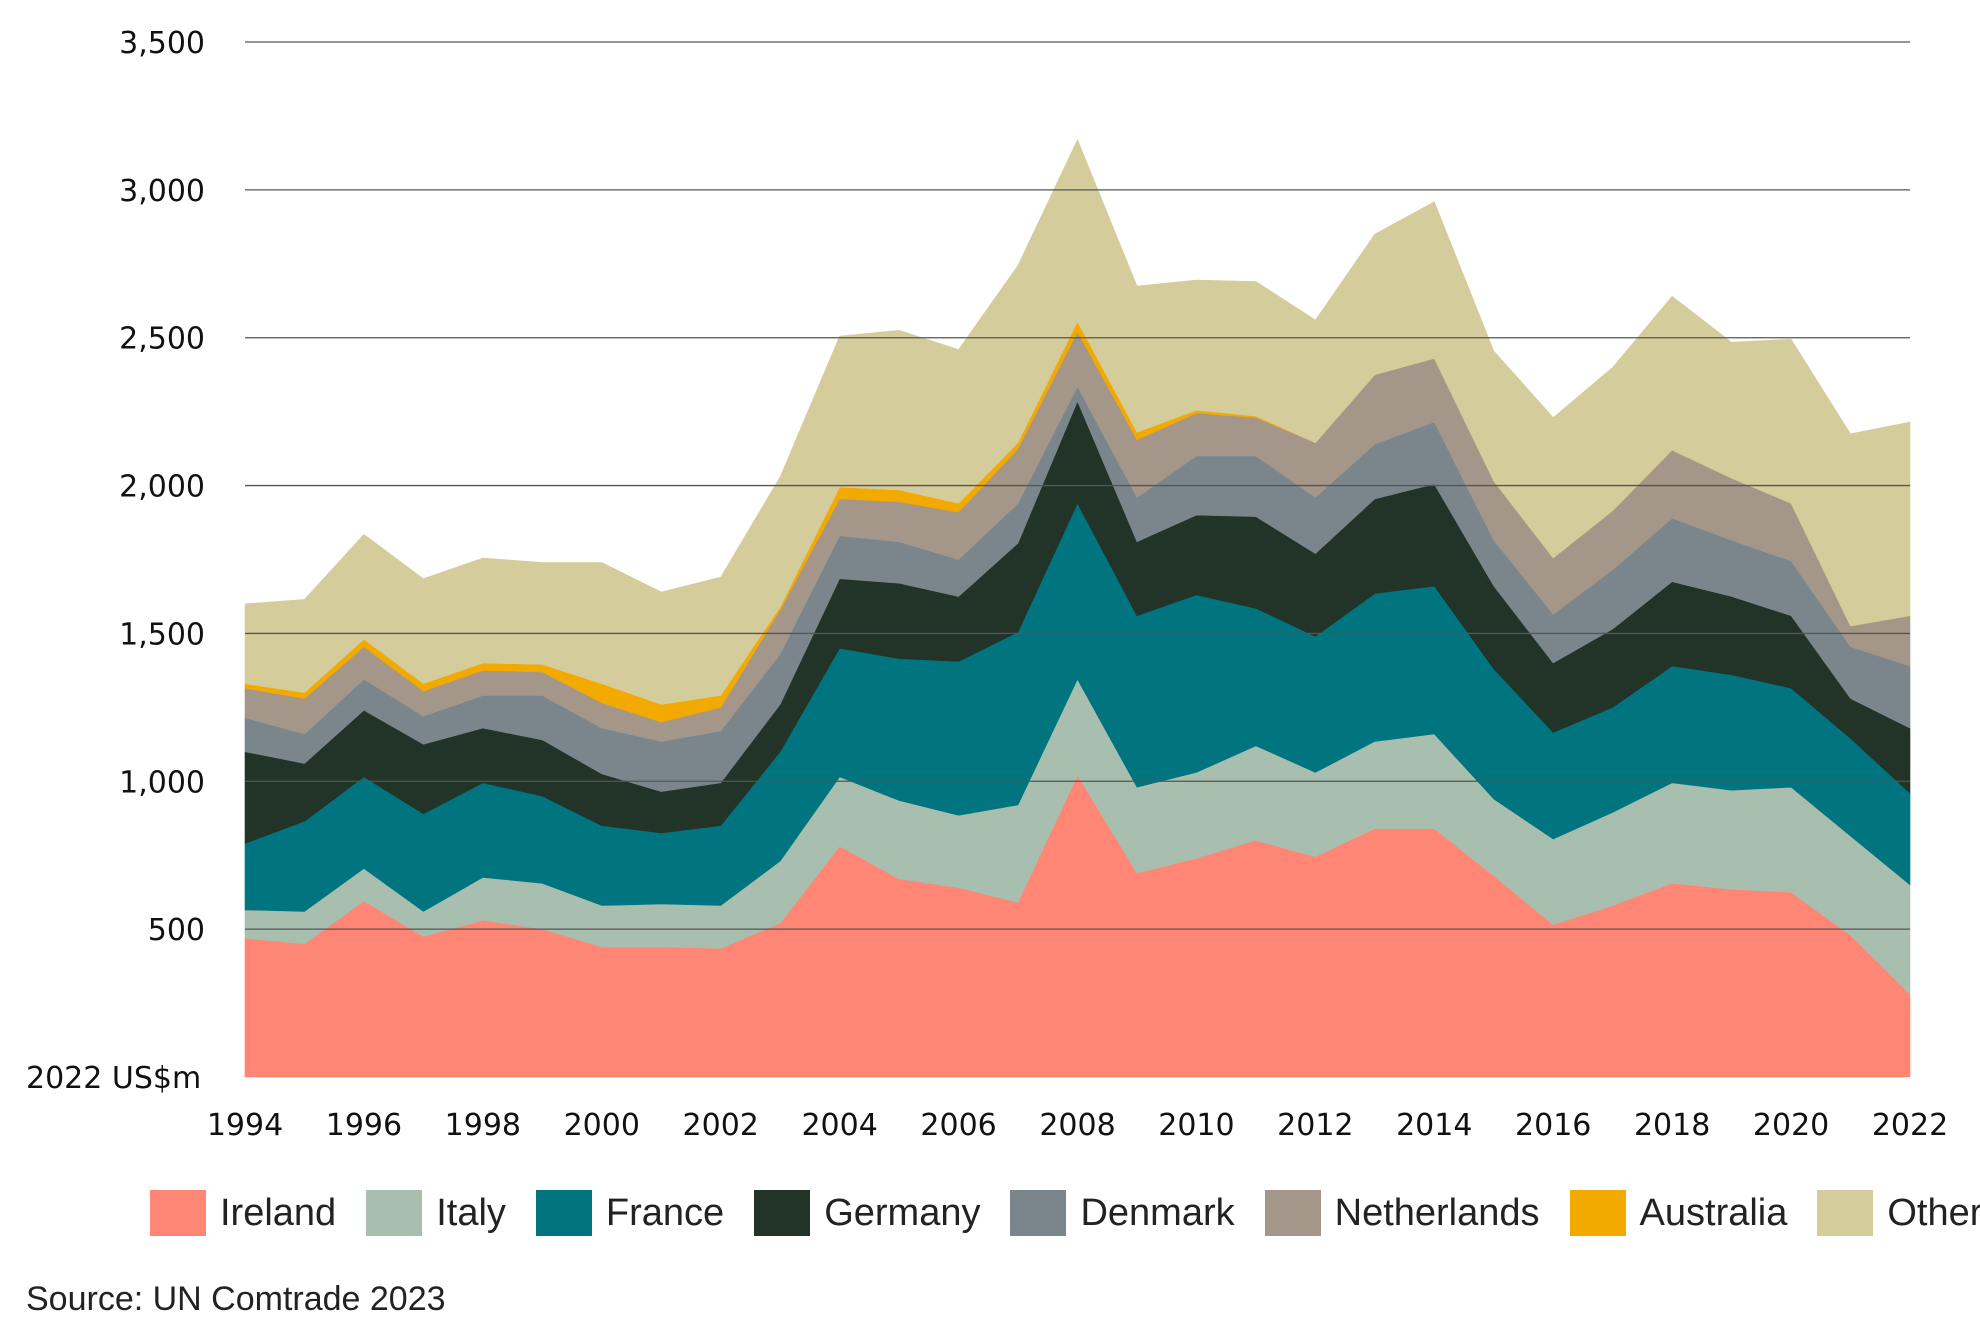 Image resolution: width=1980 pixels, height=1340 pixels. I want to click on legend-item-denmark: Denmark, so click(1122, 1213).